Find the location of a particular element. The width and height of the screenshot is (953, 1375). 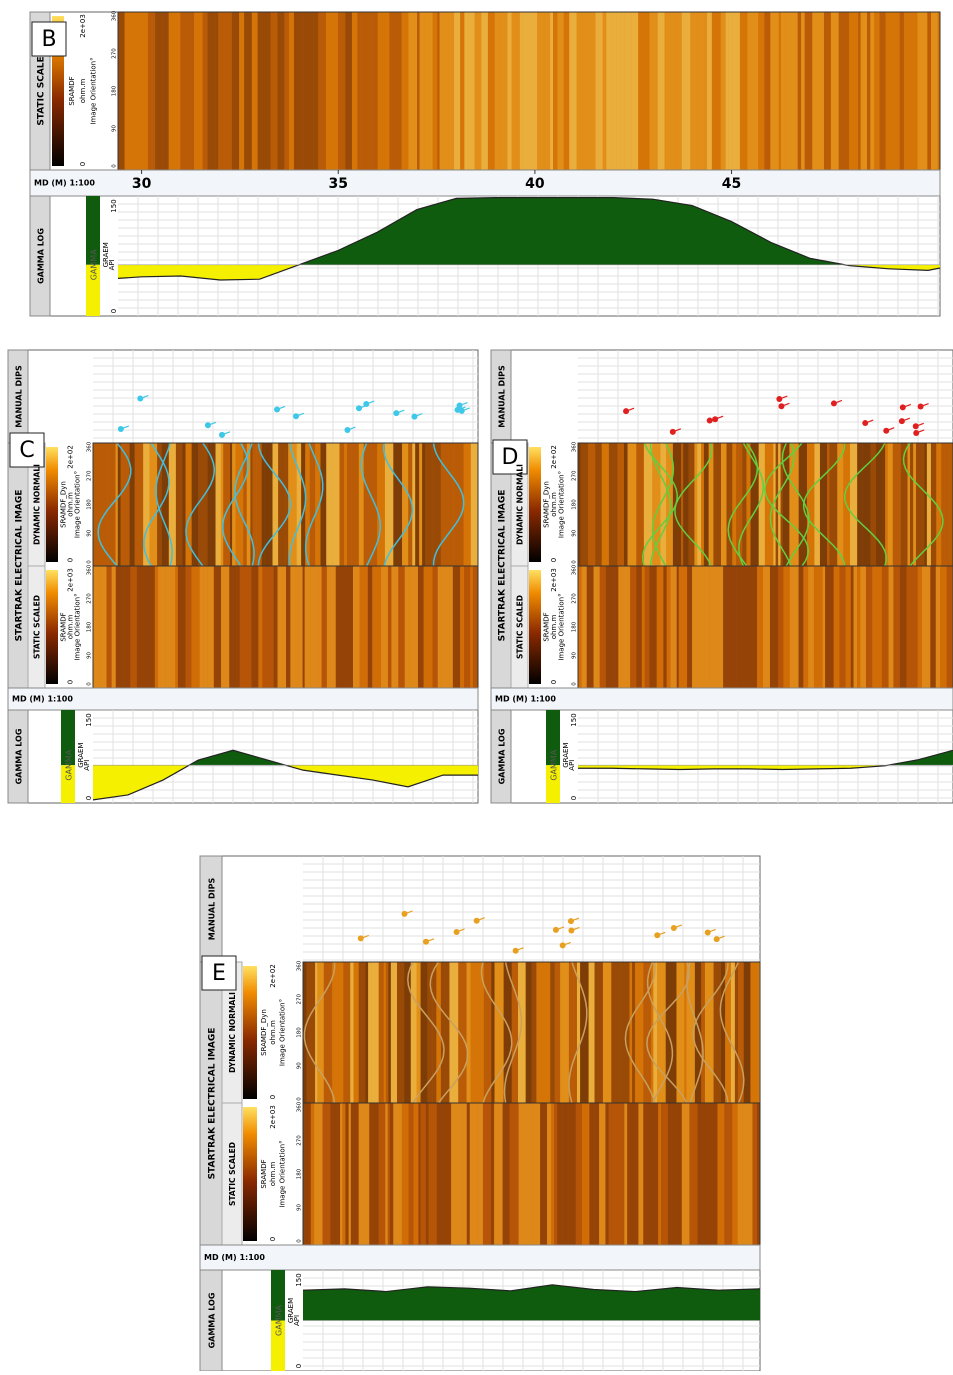

gamma-min: 0 is located at coordinates (114, 311).